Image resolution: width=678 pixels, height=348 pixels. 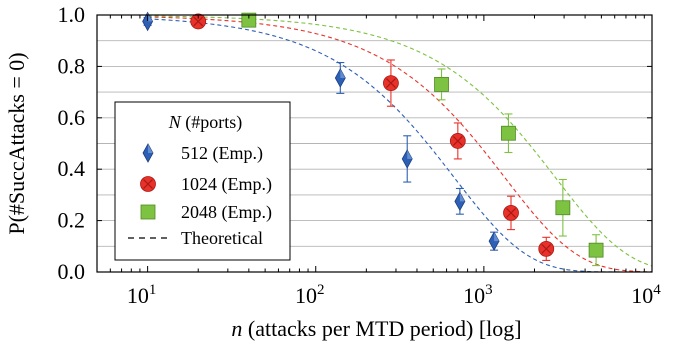 I want to click on y-axis-label: P(#SuccAttacks = 0), so click(x=16, y=143).